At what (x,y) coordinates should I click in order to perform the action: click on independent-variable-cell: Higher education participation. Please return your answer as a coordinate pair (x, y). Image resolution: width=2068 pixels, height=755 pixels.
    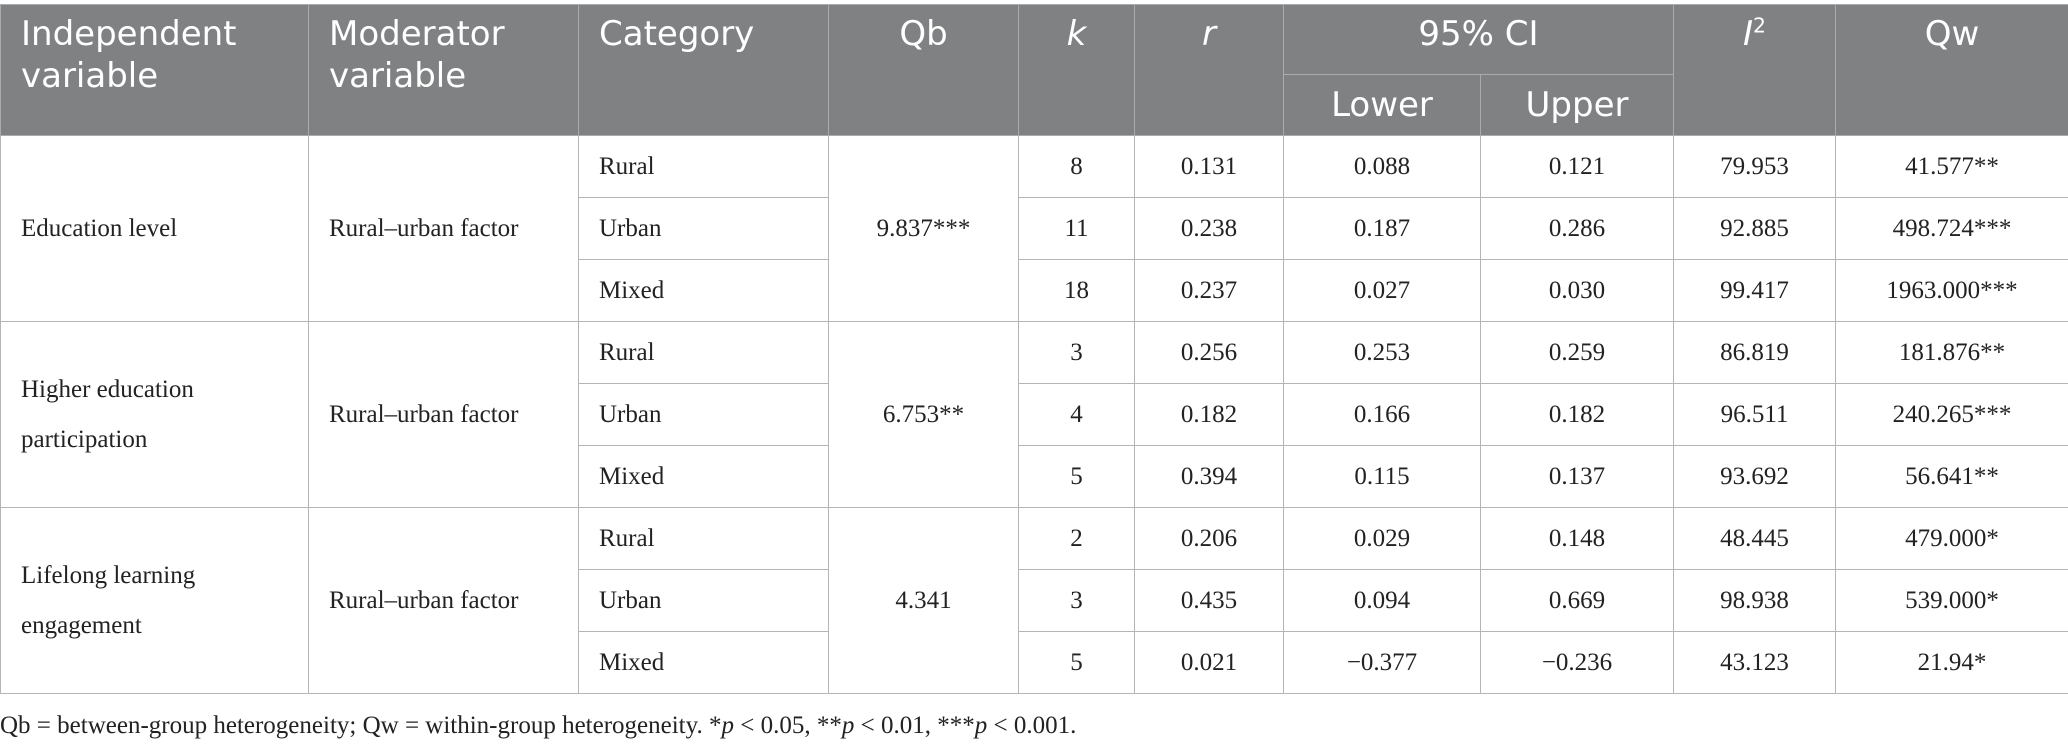
    Looking at the image, I should click on (154, 414).